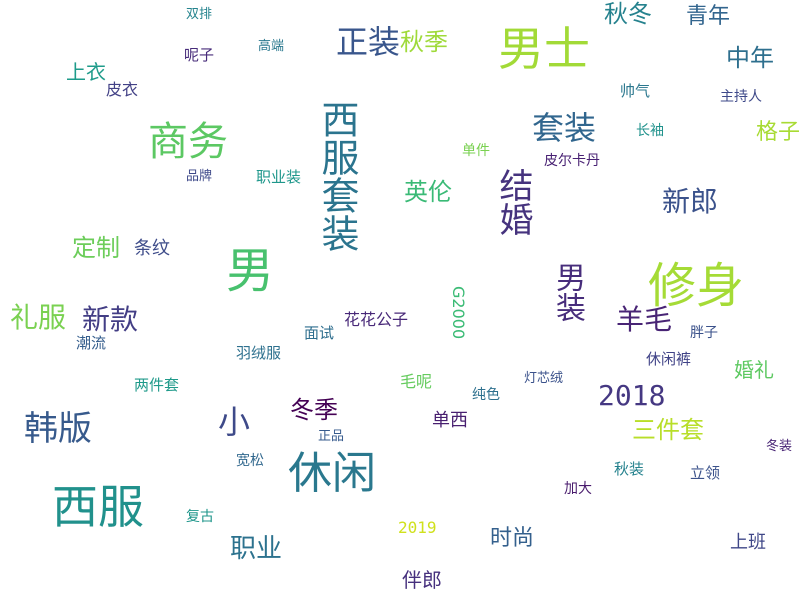 This screenshot has width=800, height=600. I want to click on word: 皮尔卡丹, so click(572, 161).